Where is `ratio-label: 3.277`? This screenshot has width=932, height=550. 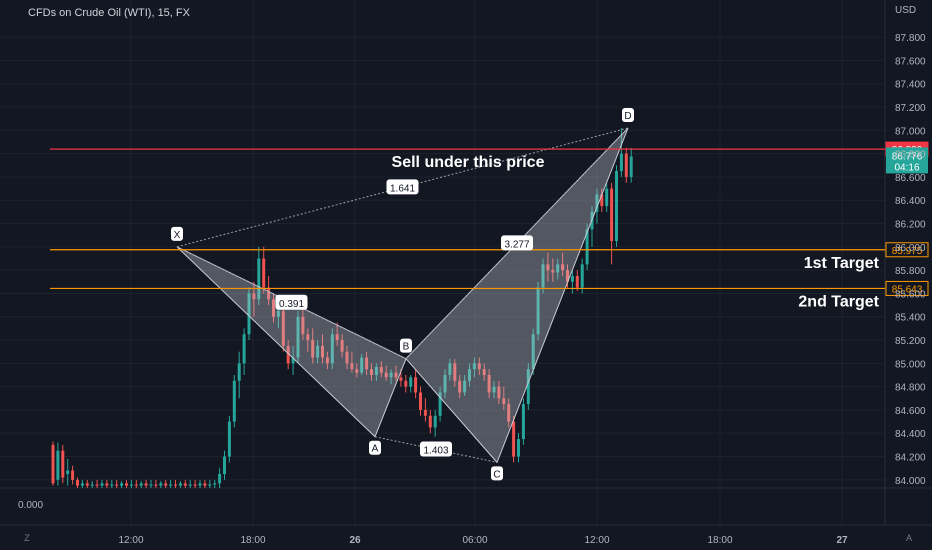
ratio-label: 3.277 is located at coordinates (516, 244).